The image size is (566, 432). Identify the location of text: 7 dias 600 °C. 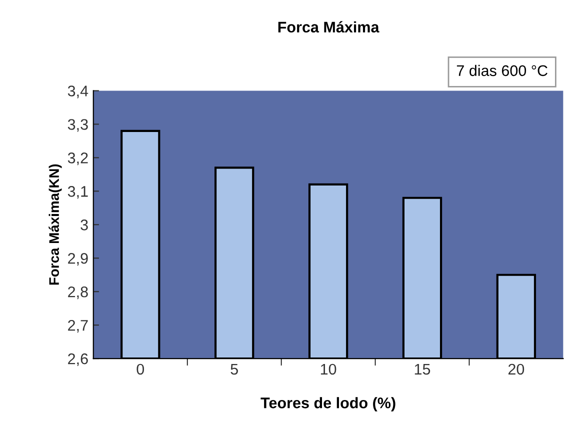
(502, 70).